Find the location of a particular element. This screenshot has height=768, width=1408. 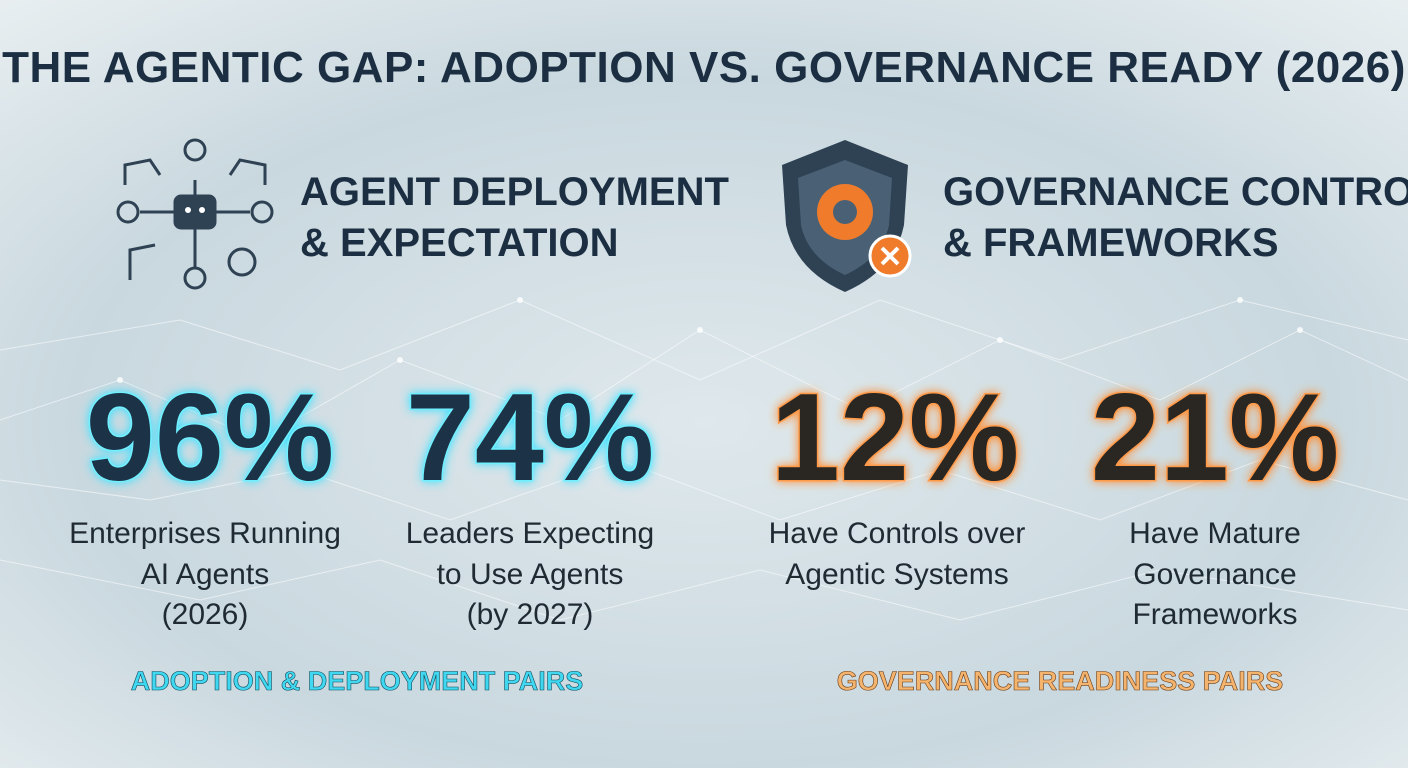

stat-label: to Use Agents is located at coordinates (530, 574).